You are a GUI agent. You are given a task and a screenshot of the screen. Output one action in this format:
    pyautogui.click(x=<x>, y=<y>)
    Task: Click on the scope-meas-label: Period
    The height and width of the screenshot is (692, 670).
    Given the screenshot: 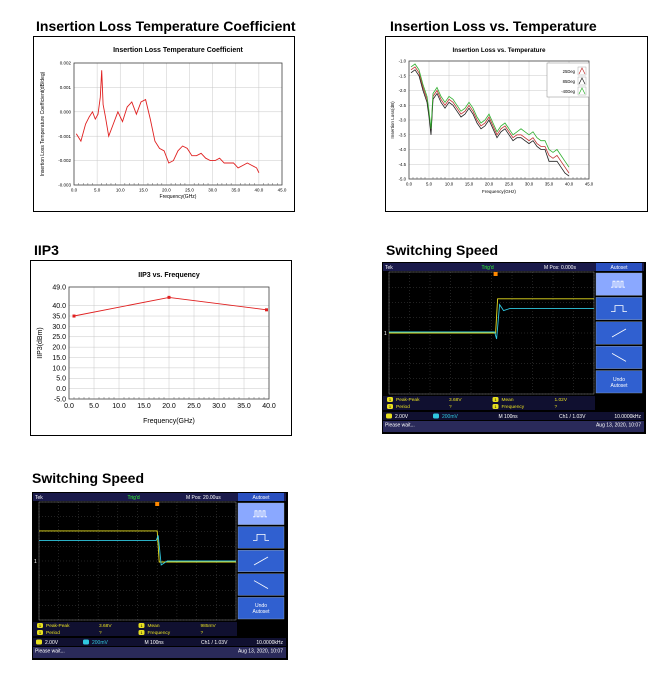 What is the action you would take?
    pyautogui.click(x=403, y=407)
    